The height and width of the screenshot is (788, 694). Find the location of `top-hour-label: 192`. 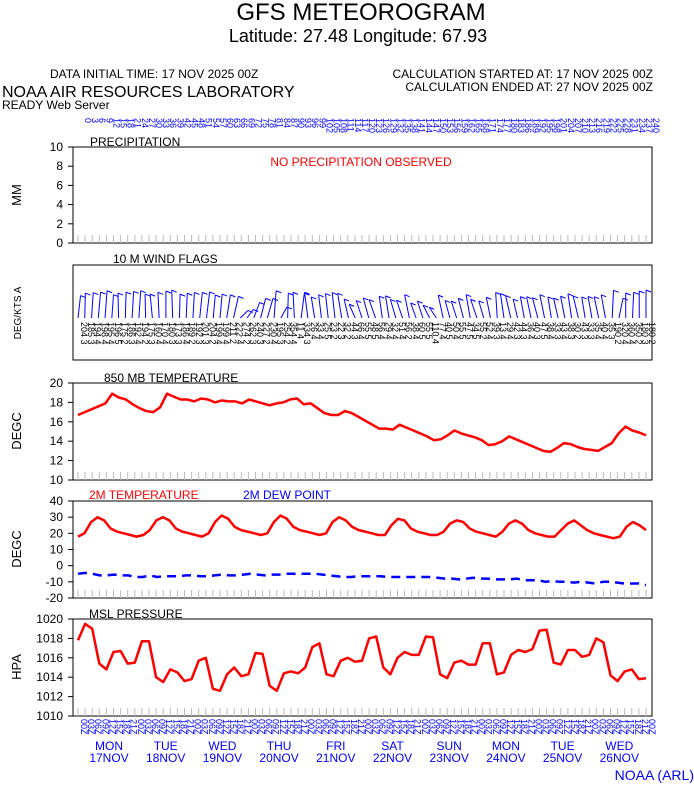

top-hour-label: 192 is located at coordinates (542, 125).